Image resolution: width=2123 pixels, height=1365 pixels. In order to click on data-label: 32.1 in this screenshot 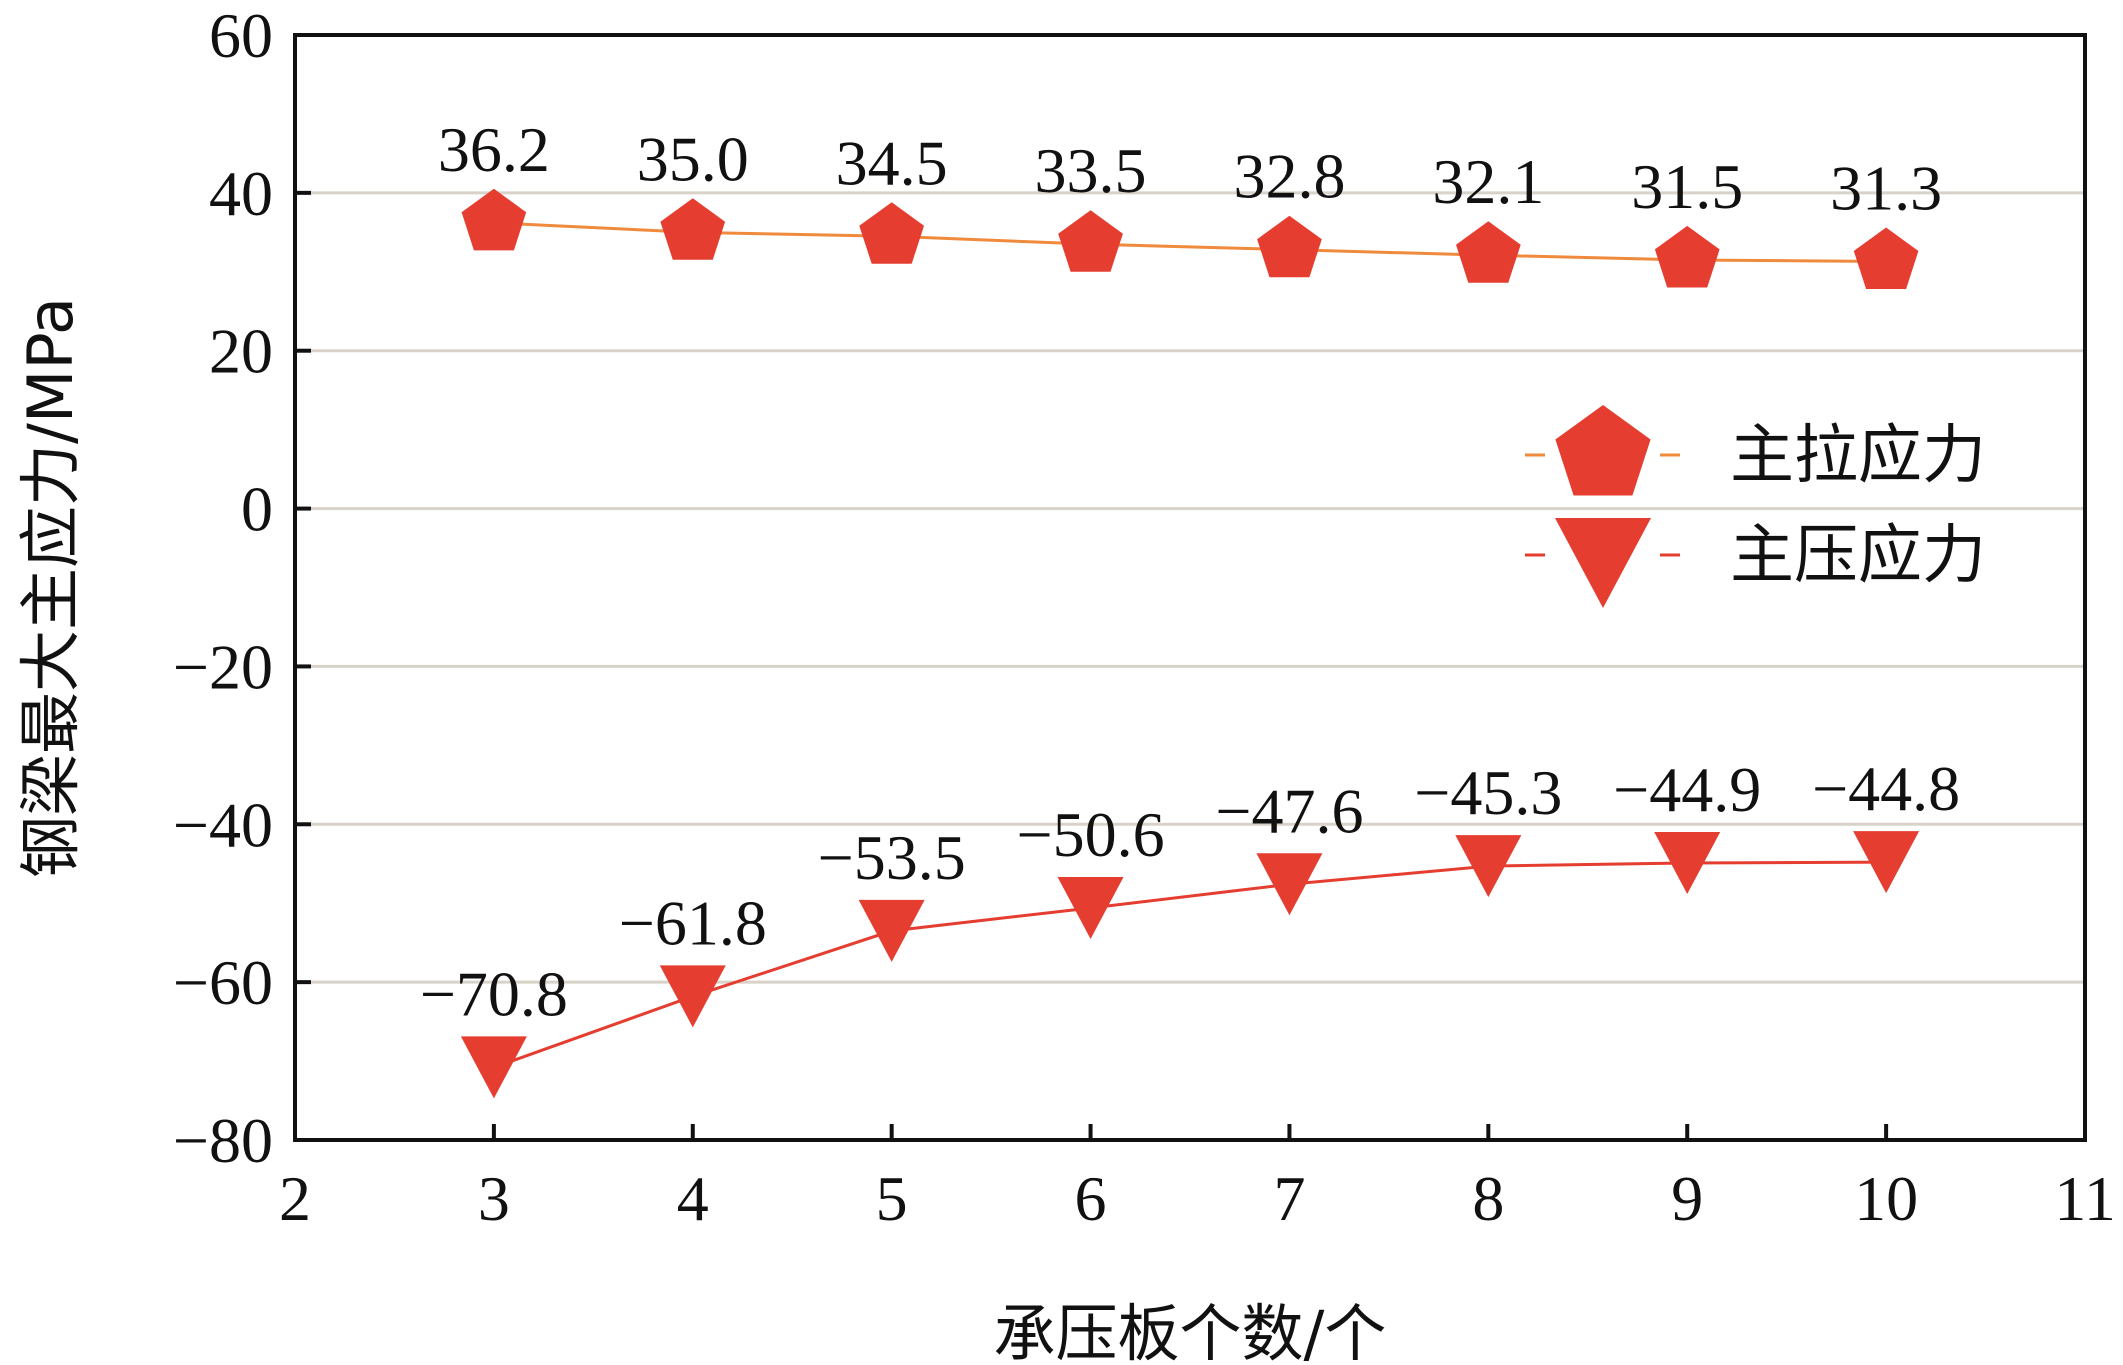, I will do `click(1488, 181)`.